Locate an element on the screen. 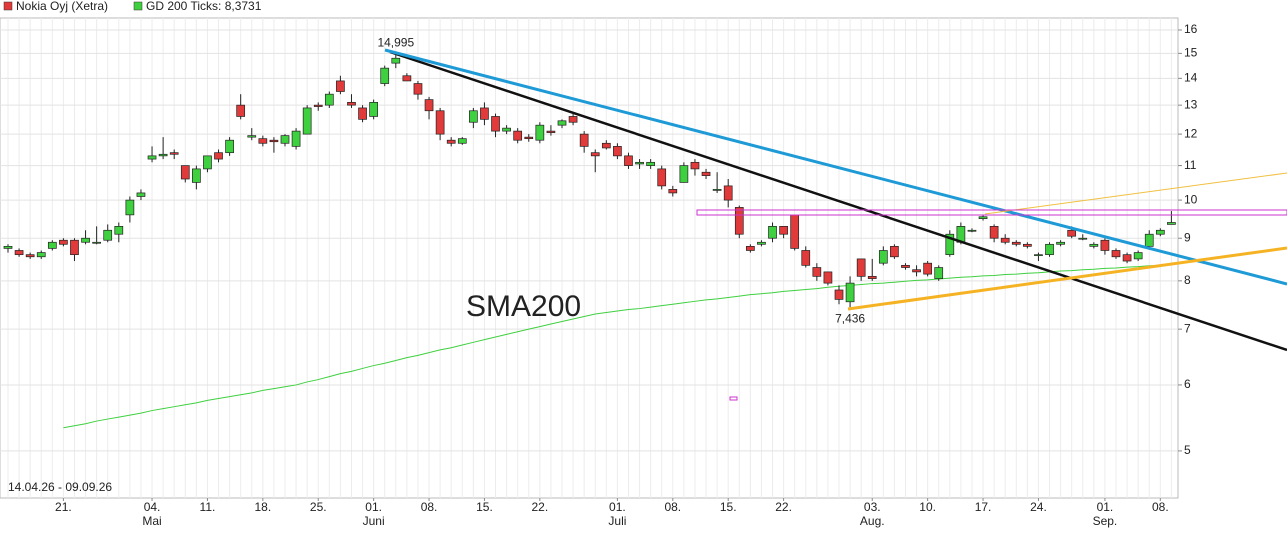  x-tick-label: 18. is located at coordinates (262, 507).